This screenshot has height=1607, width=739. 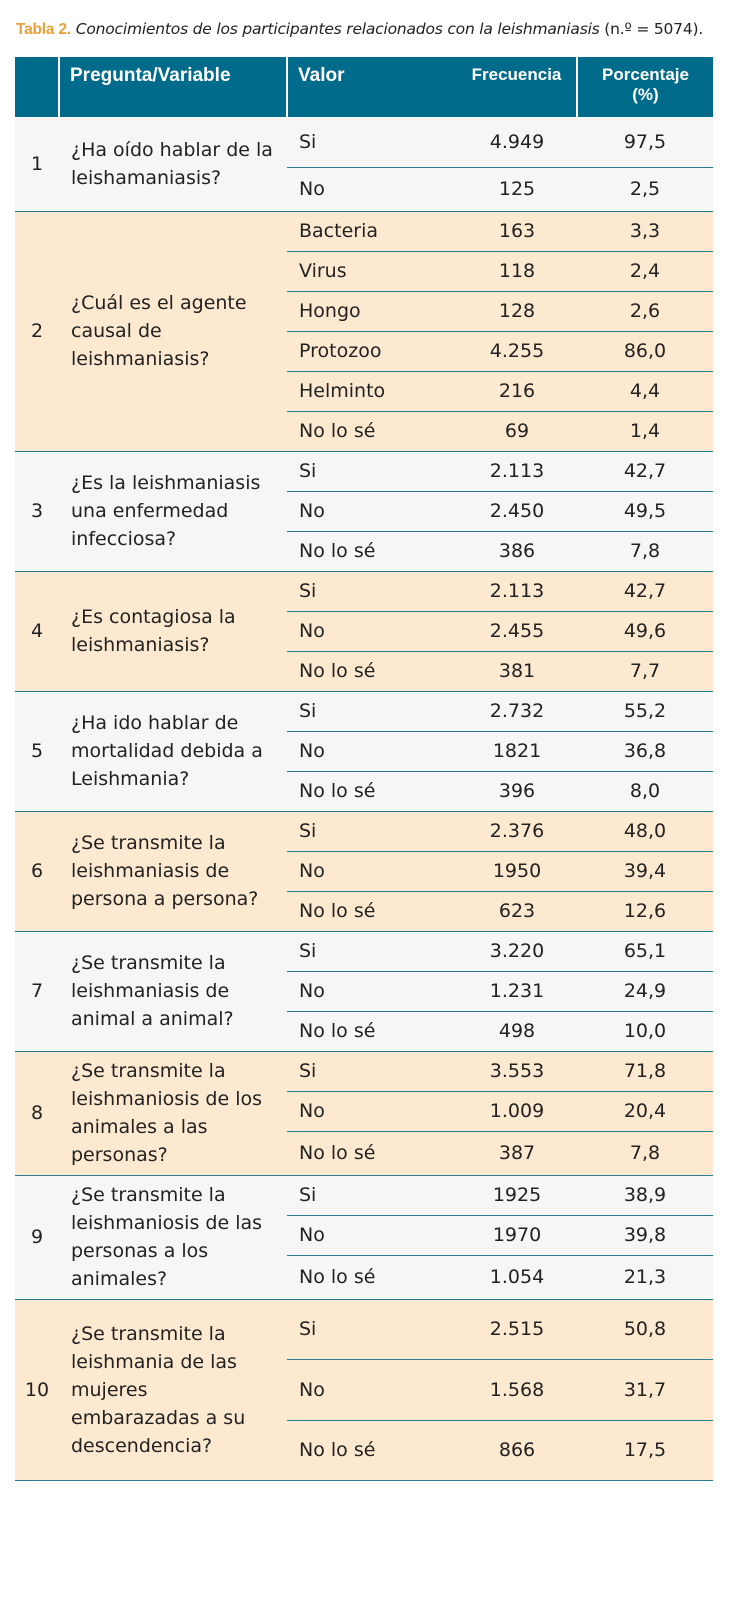 I want to click on frequency-cell: 1925, so click(x=517, y=1195).